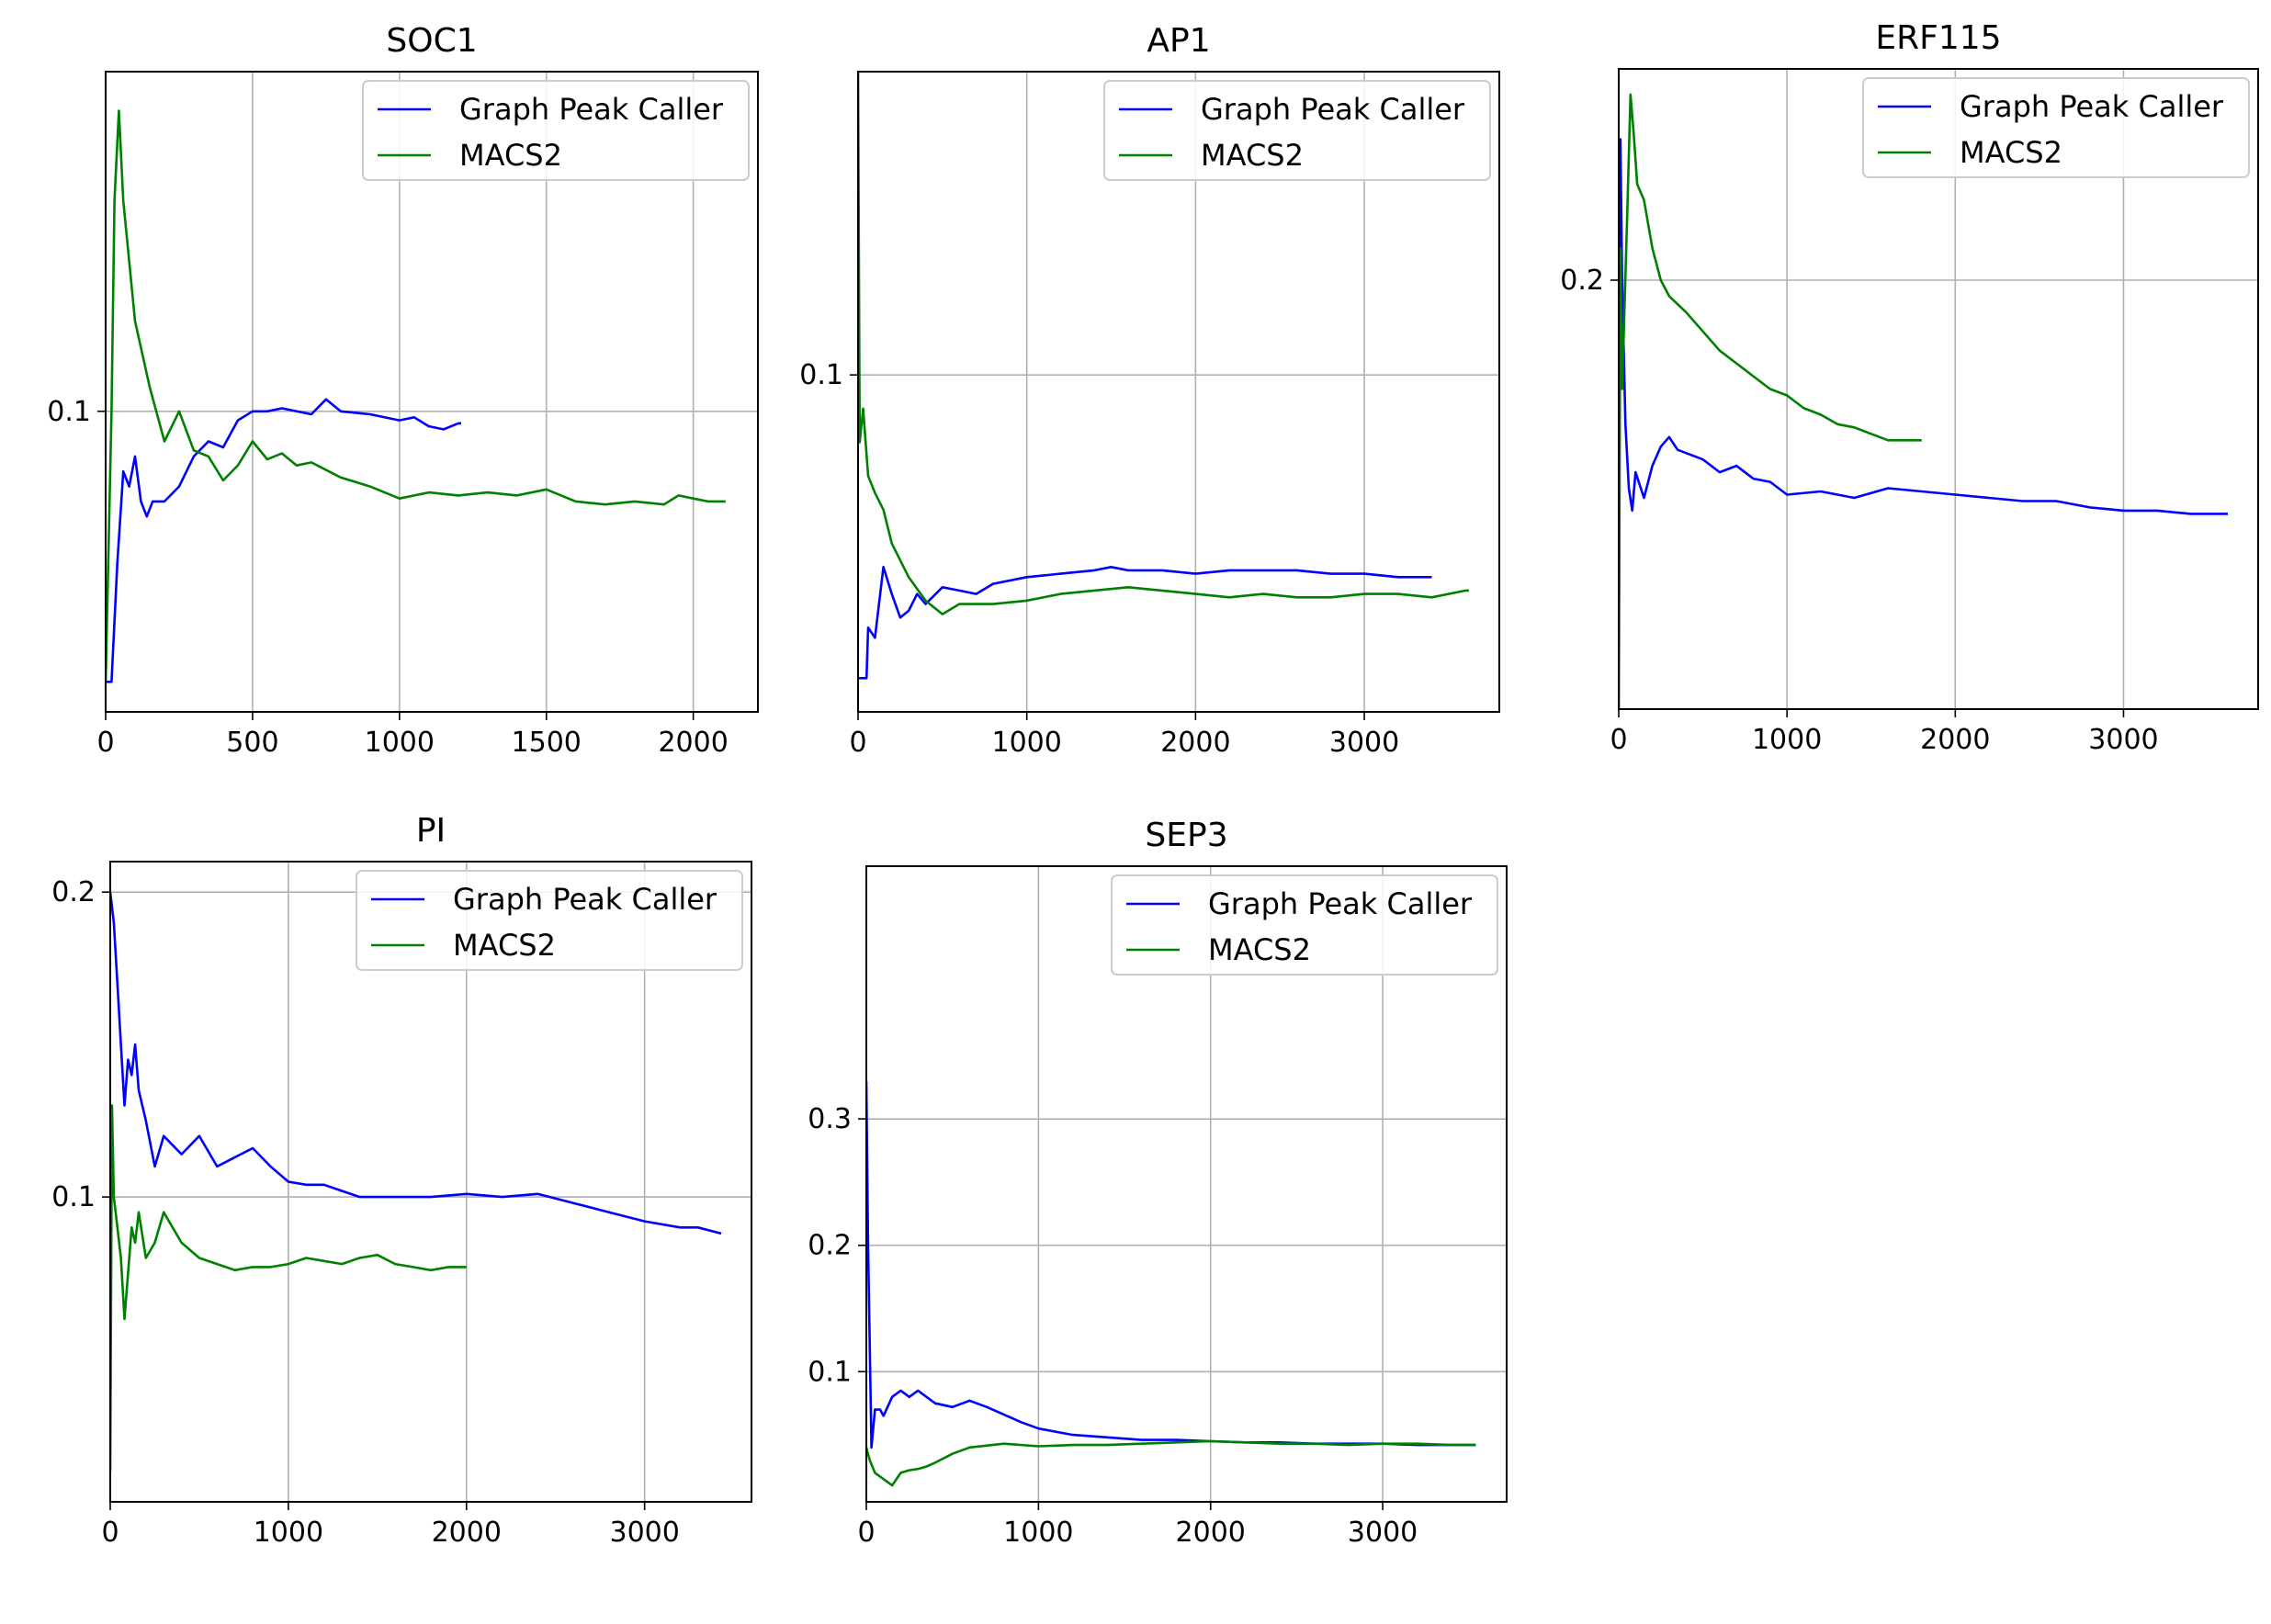 The width and height of the screenshot is (2271, 1624). Describe the element at coordinates (431, 41) in the screenshot. I see `subplot-title: SOC1` at that location.